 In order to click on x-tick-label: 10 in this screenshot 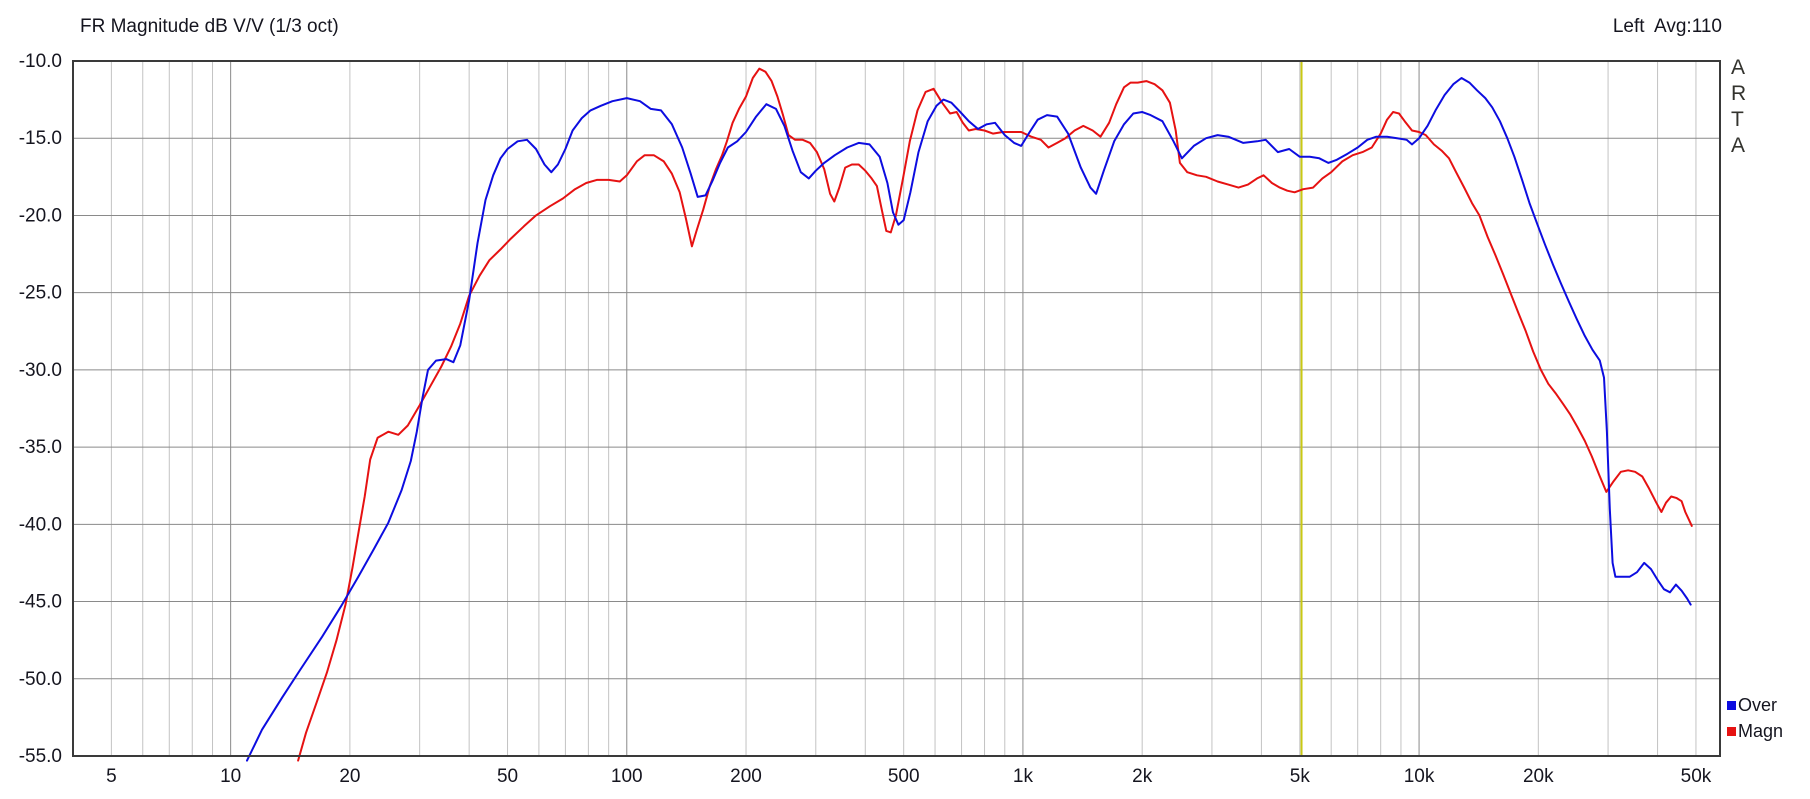, I will do `click(230, 776)`.